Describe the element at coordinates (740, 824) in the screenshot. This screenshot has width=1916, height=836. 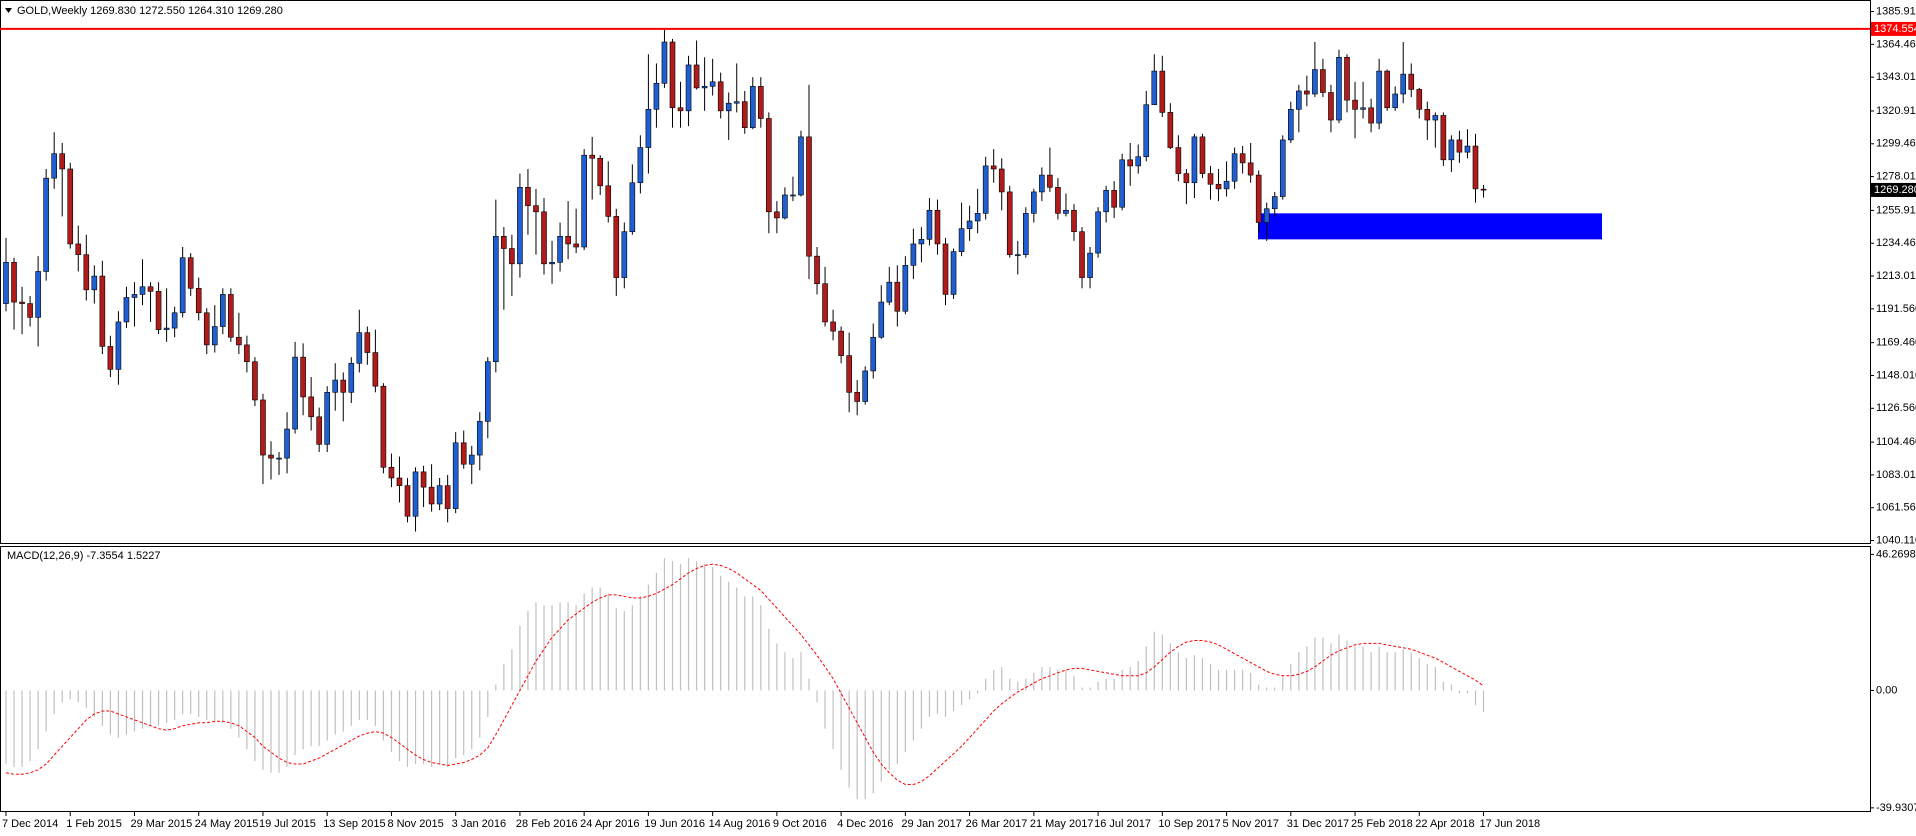
I see `x-tick-label: 14 Aug 2016` at that location.